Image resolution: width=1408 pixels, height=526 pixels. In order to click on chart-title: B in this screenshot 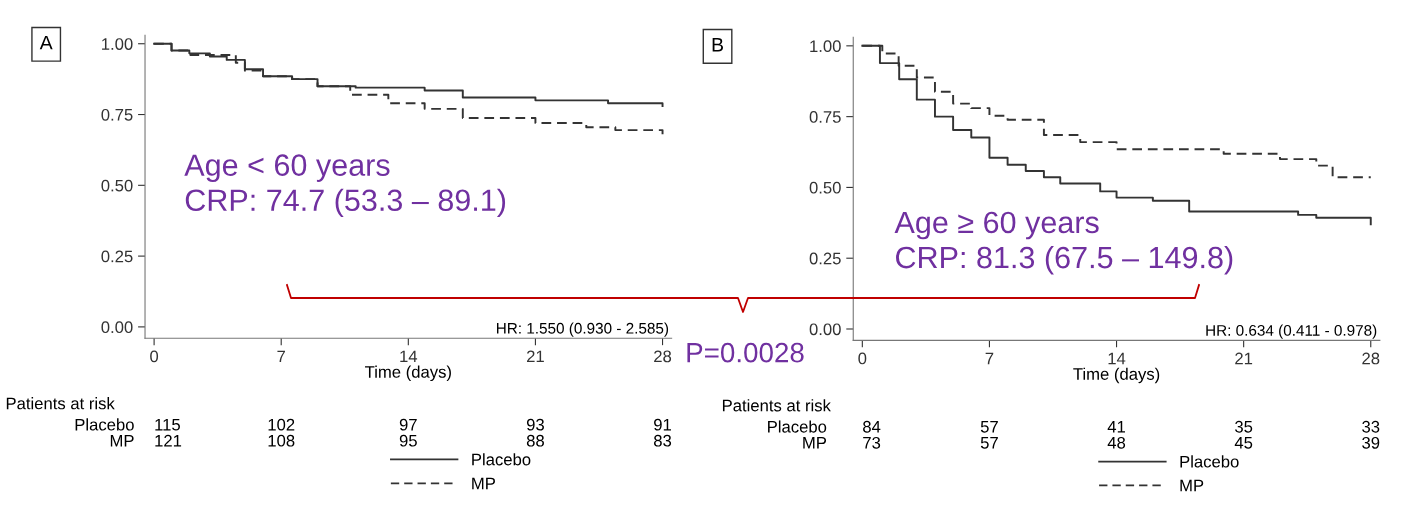, I will do `click(718, 45)`.